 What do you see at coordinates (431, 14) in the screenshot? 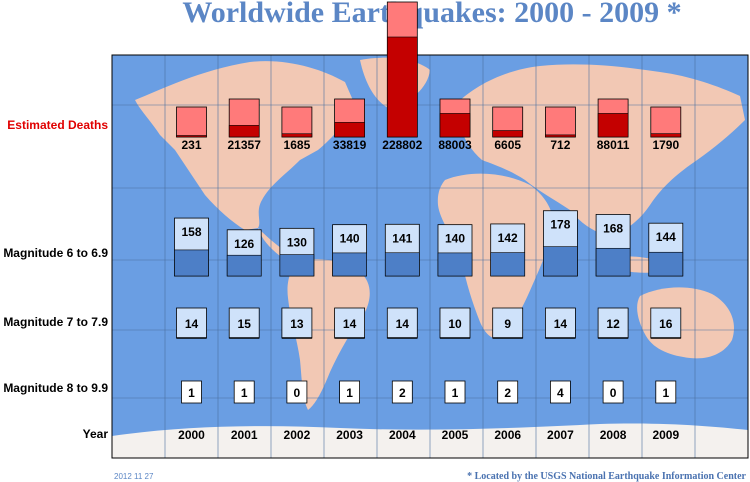
I see `chart-title: Worldwide Earthquakes: 2000 - 2009 *` at bounding box center [431, 14].